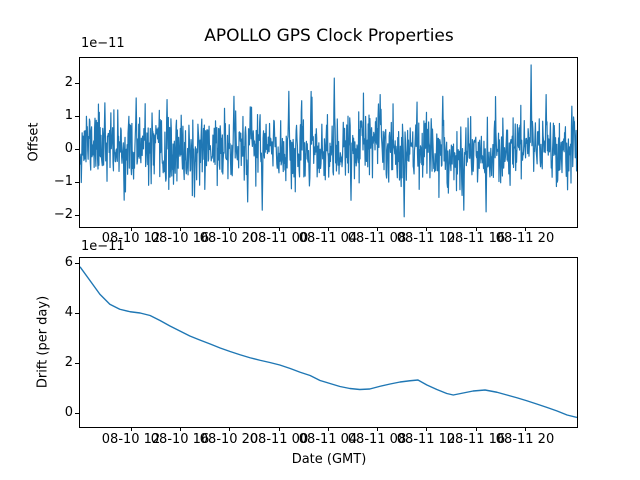 The image size is (640, 480). Describe the element at coordinates (63, 214) in the screenshot. I see `top-y-tick-label: −2` at that location.